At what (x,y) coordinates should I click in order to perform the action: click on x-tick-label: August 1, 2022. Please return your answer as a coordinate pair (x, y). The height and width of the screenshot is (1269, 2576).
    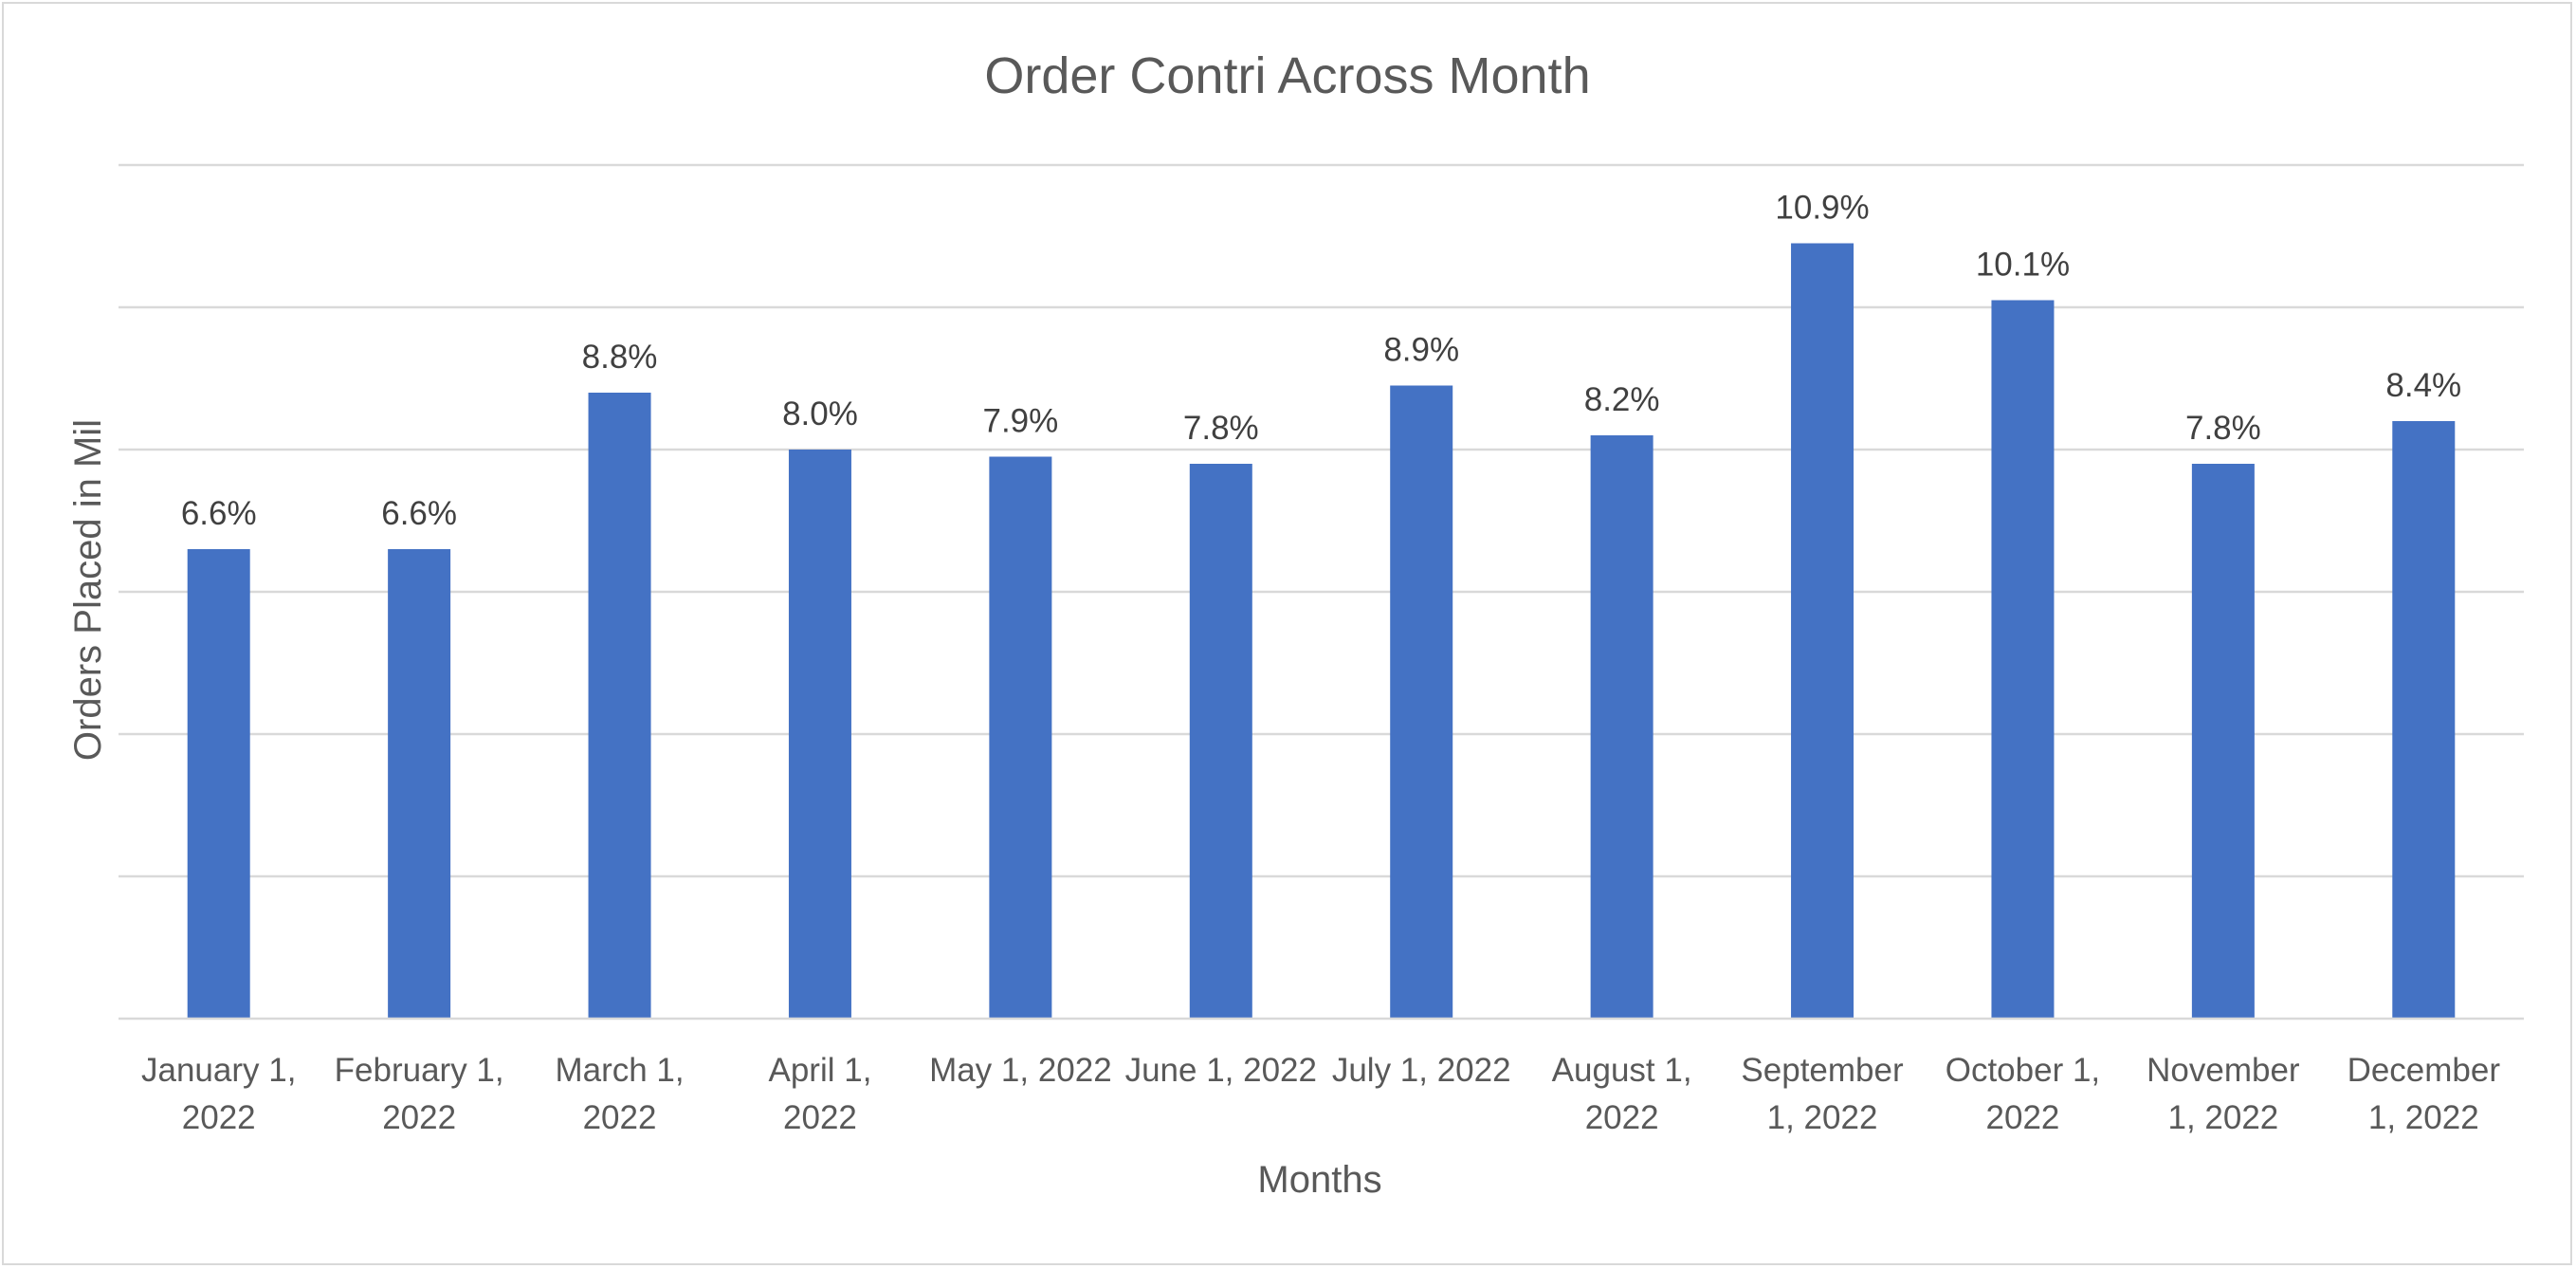
    Looking at the image, I should click on (1622, 1094).